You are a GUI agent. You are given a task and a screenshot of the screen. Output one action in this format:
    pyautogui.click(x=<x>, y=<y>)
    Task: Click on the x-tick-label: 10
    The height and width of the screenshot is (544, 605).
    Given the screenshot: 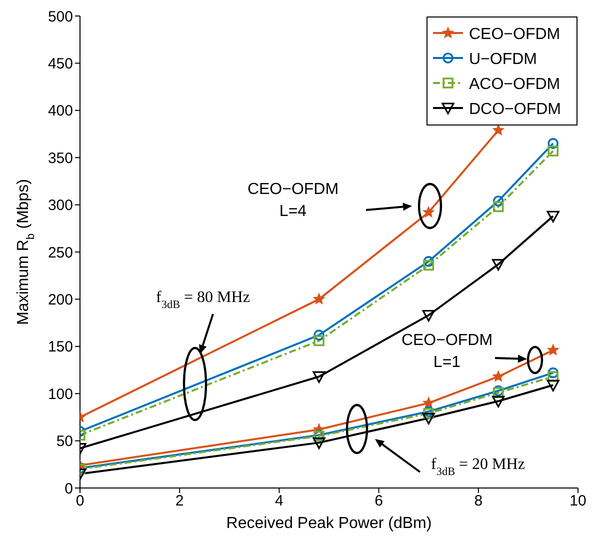 What is the action you would take?
    pyautogui.click(x=578, y=501)
    